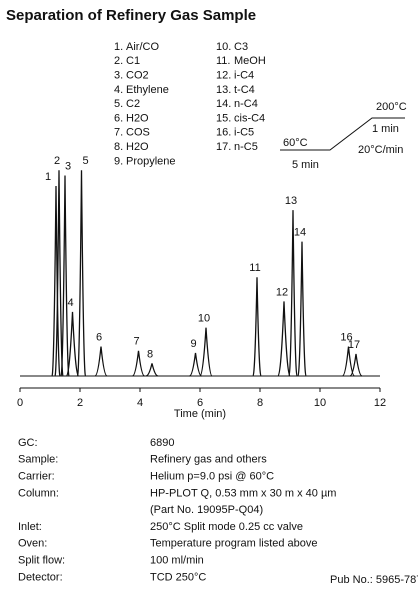 The width and height of the screenshot is (418, 600). What do you see at coordinates (118, 147) in the screenshot?
I see `compound-number: 8.` at bounding box center [118, 147].